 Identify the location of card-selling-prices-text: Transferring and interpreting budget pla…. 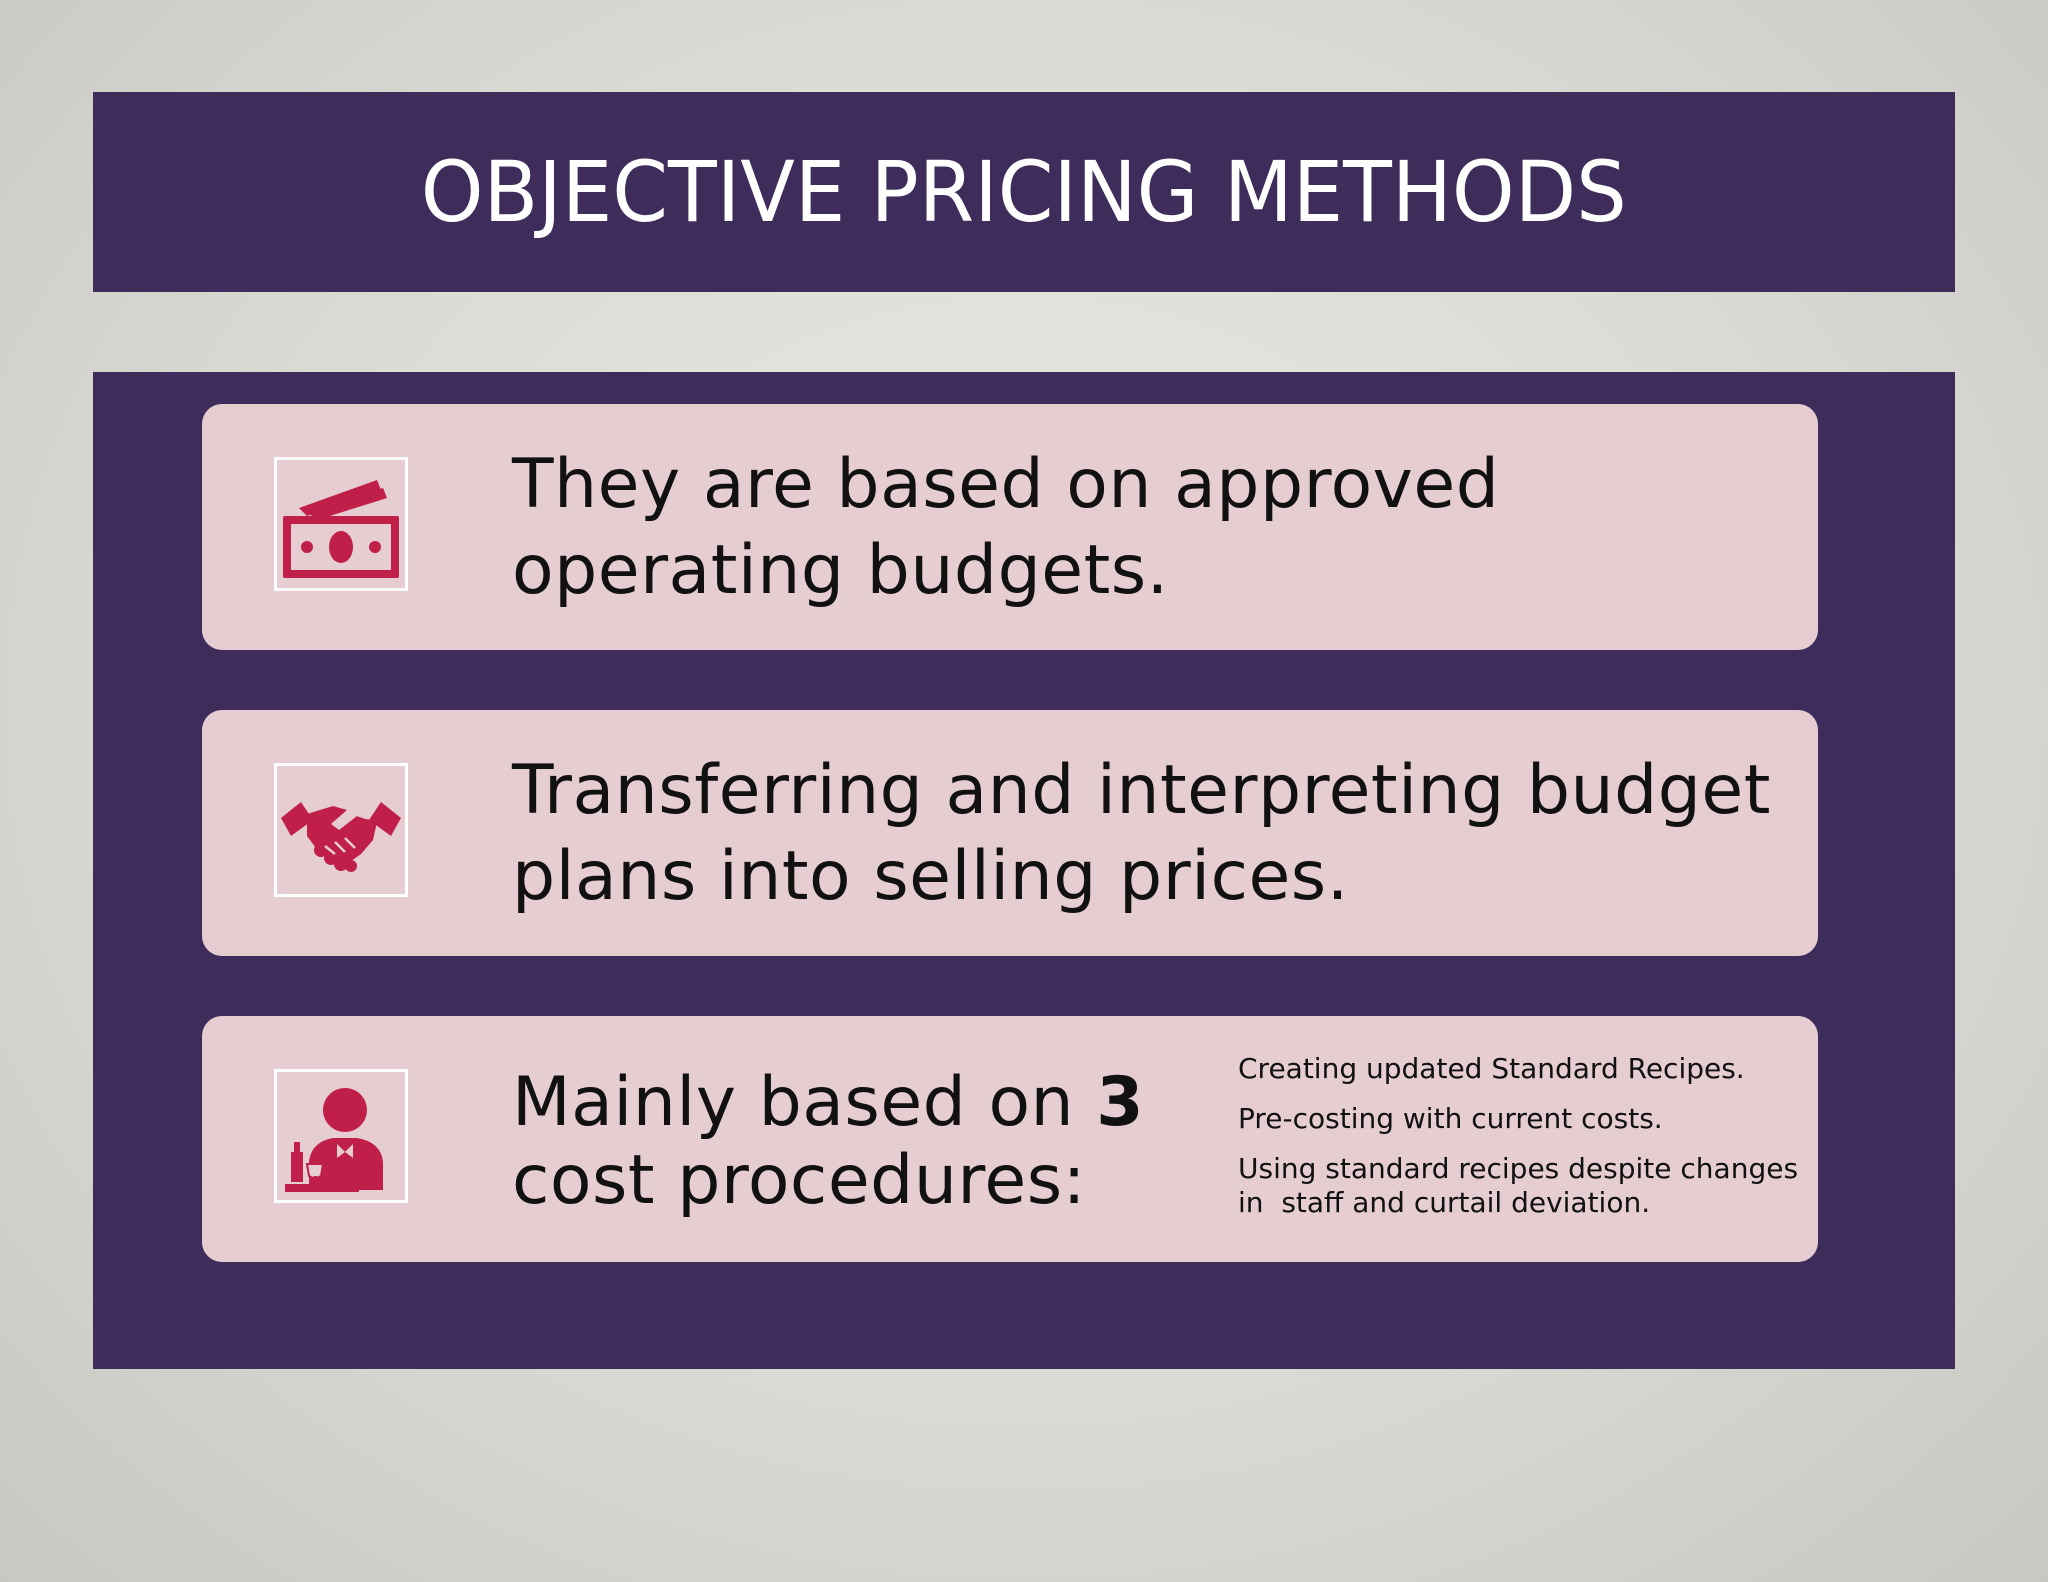
(1141, 833).